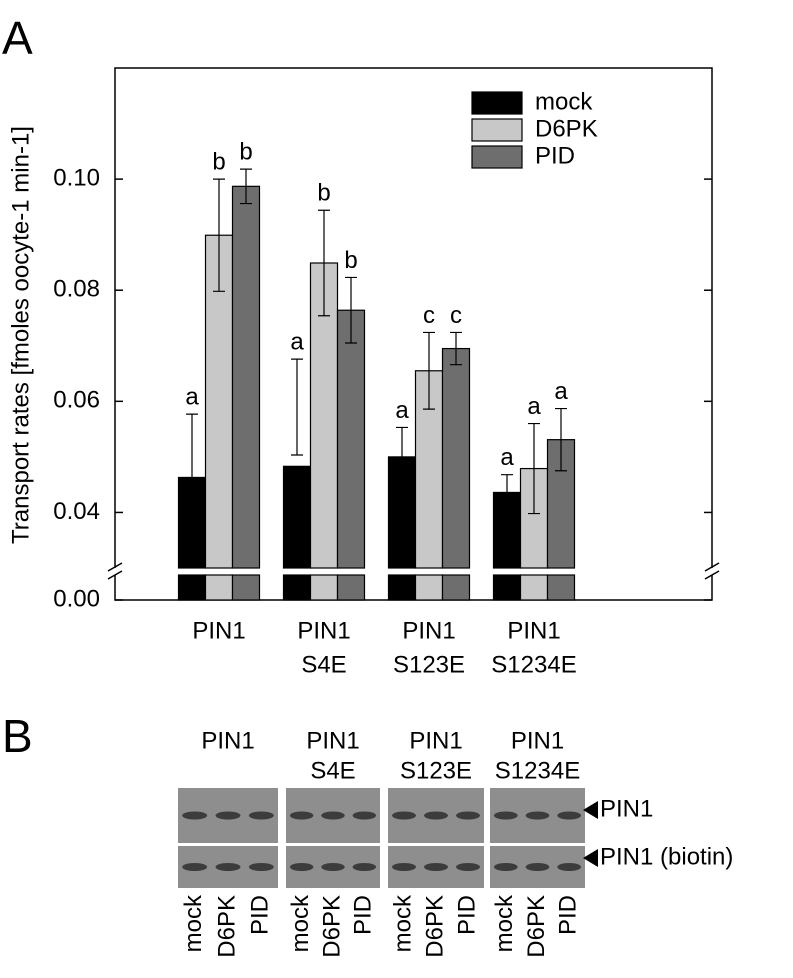  Describe the element at coordinates (555, 155) in the screenshot. I see `legend-label: PID` at that location.